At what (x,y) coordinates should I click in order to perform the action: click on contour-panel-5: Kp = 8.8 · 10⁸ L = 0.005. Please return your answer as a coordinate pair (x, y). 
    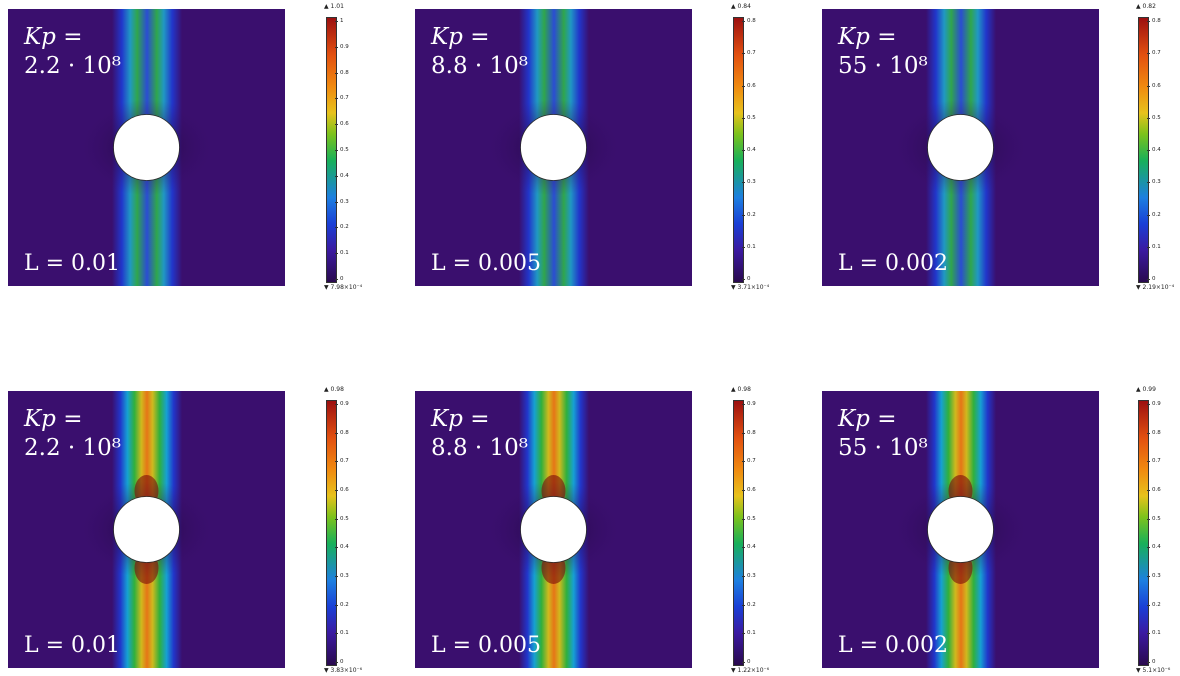
    Looking at the image, I should click on (553, 529).